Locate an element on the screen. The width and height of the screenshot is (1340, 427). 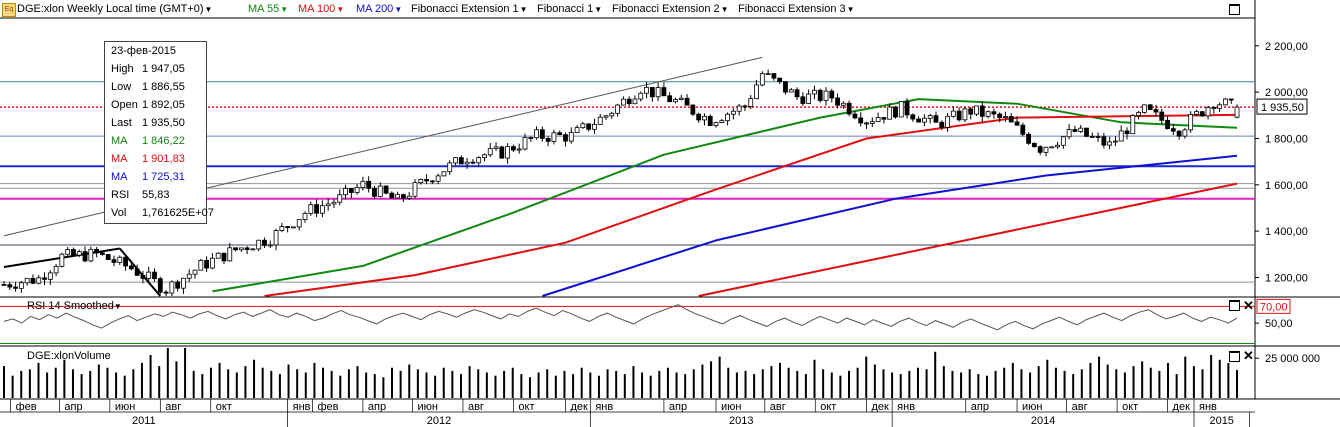
info-key: MA is located at coordinates (119, 177).